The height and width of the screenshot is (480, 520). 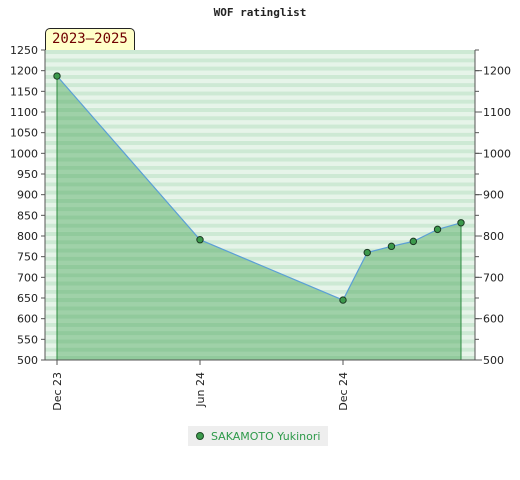 I want to click on y-tick-label-right: 1000, so click(x=497, y=153).